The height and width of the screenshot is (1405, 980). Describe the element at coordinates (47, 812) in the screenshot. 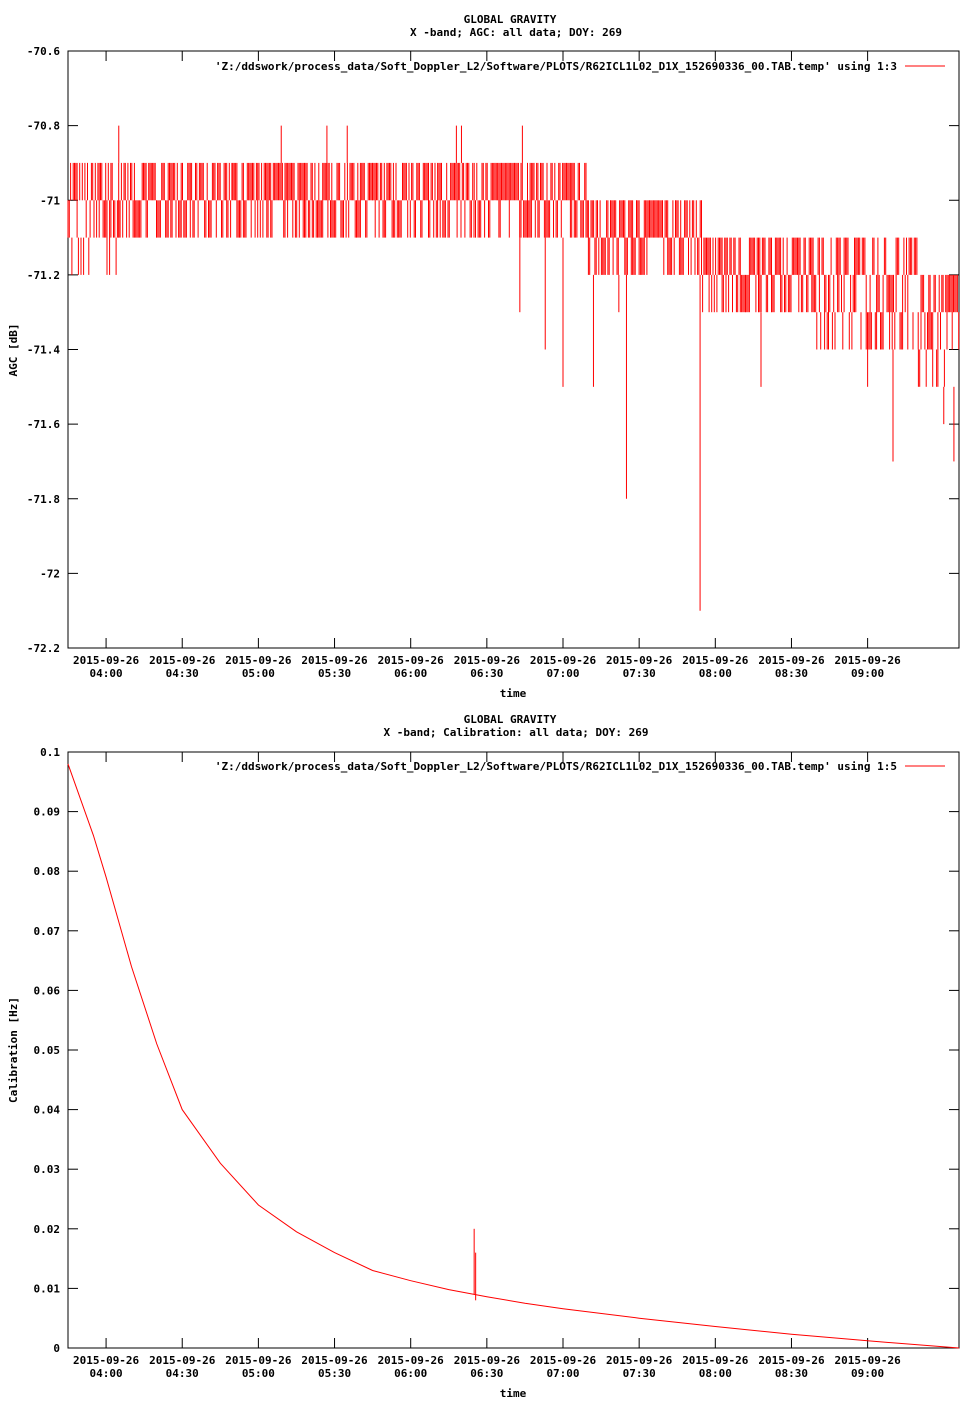

I see `y-tick-label: 0.09` at that location.